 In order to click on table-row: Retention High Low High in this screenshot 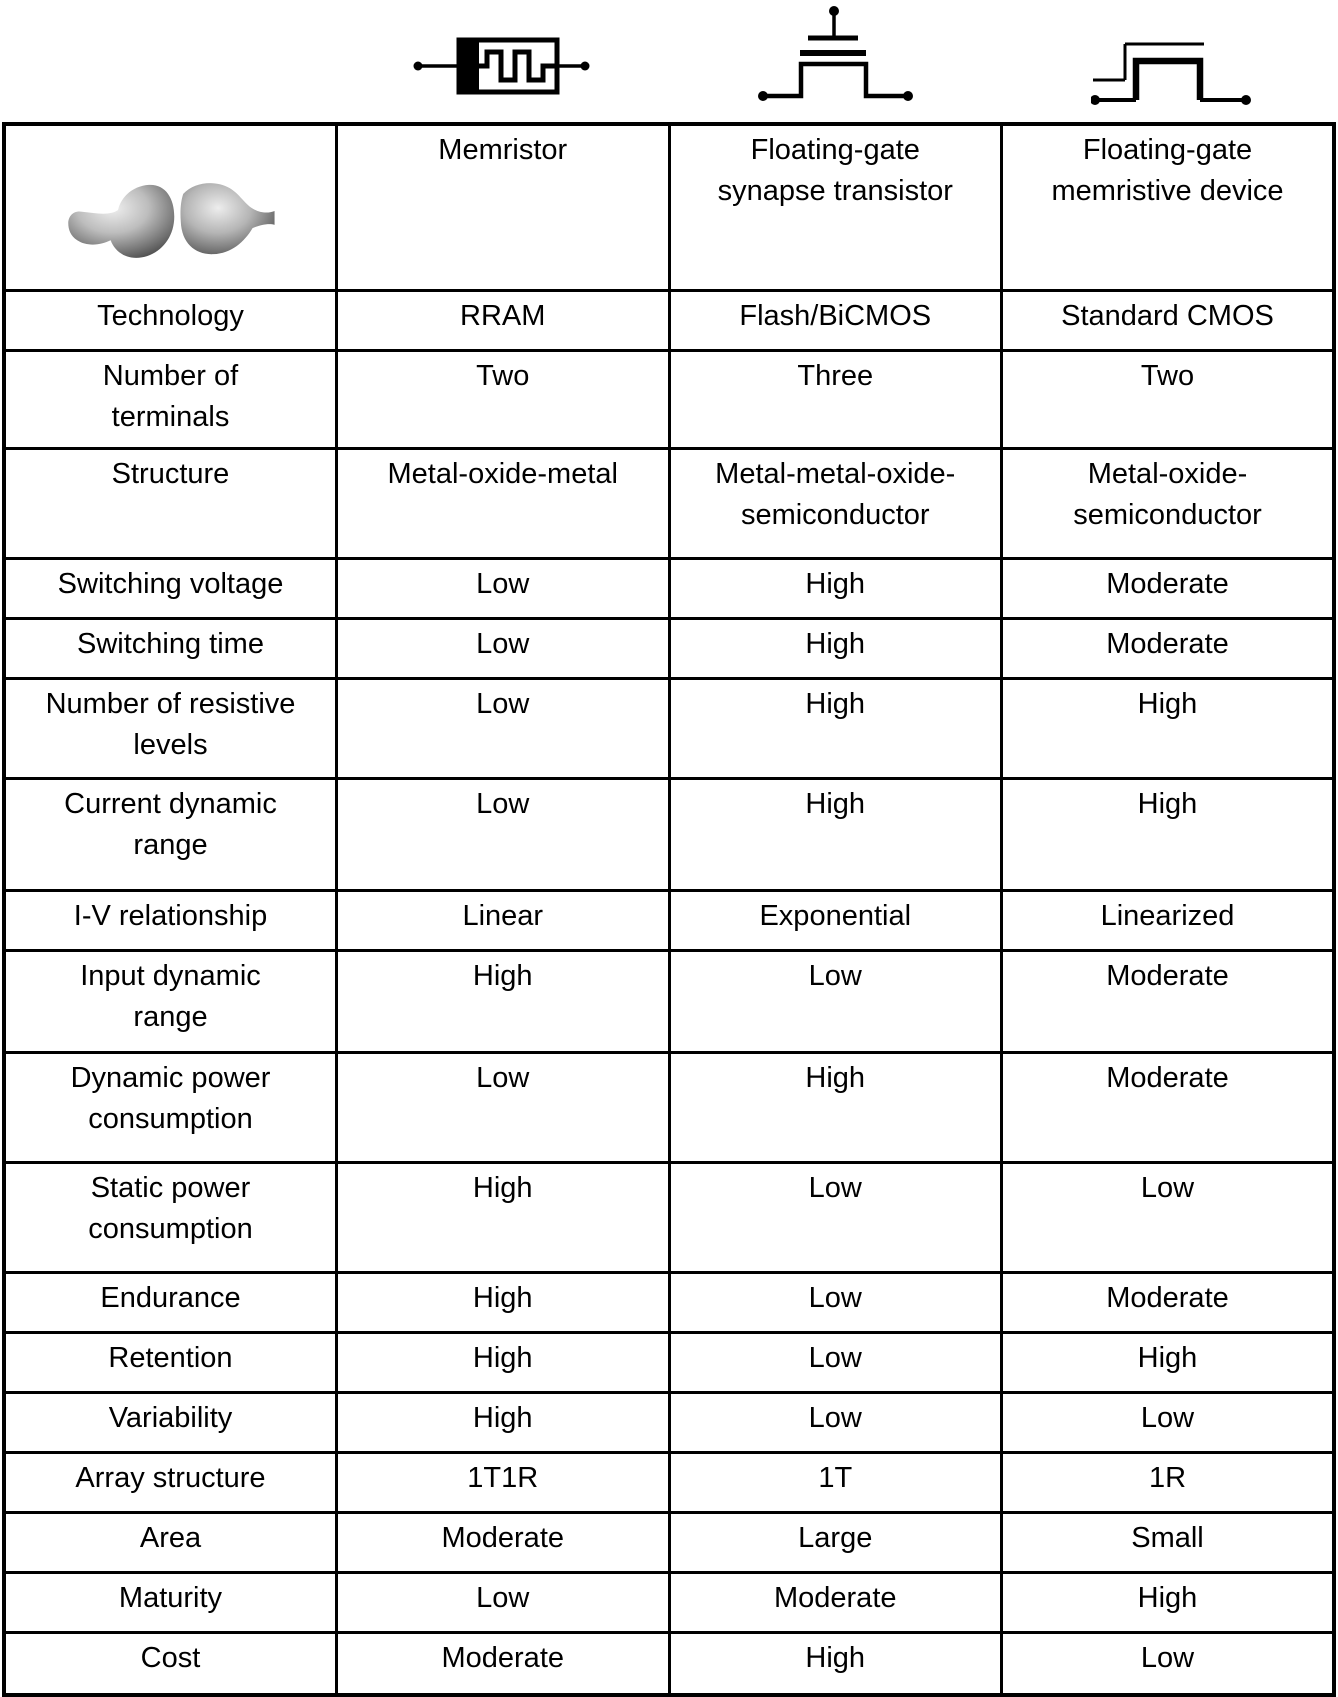, I will do `click(669, 1362)`.